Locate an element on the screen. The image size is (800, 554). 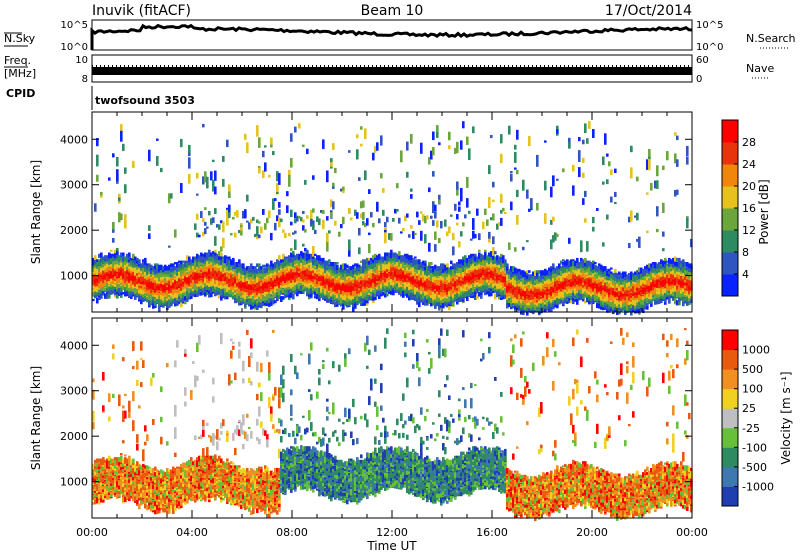
cpid-label: CPID is located at coordinates (20, 93).